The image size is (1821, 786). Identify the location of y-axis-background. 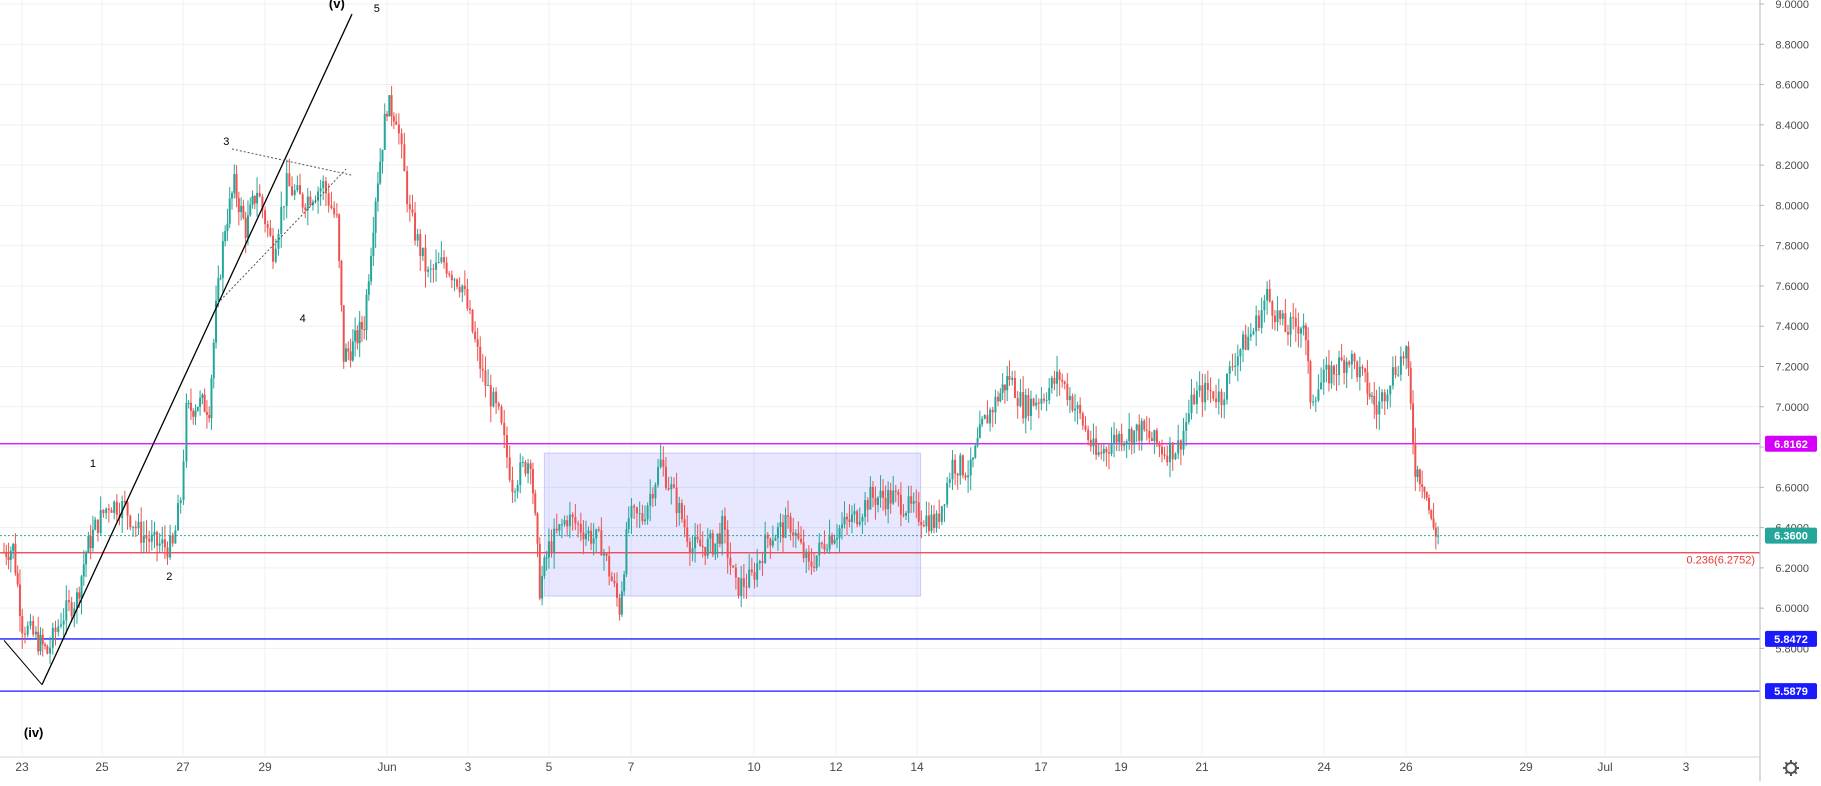
(1790, 390).